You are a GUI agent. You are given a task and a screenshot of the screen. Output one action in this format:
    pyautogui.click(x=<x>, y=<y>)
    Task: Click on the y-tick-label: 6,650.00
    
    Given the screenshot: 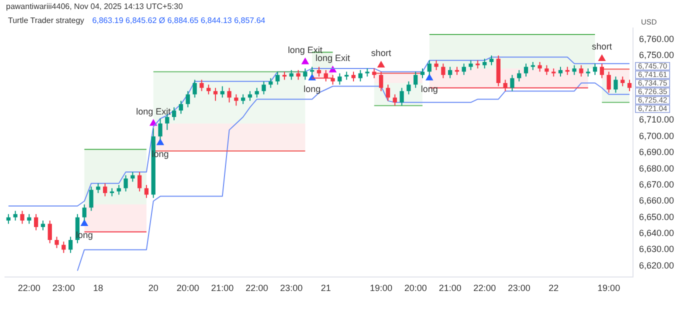 What is the action you would take?
    pyautogui.click(x=656, y=217)
    